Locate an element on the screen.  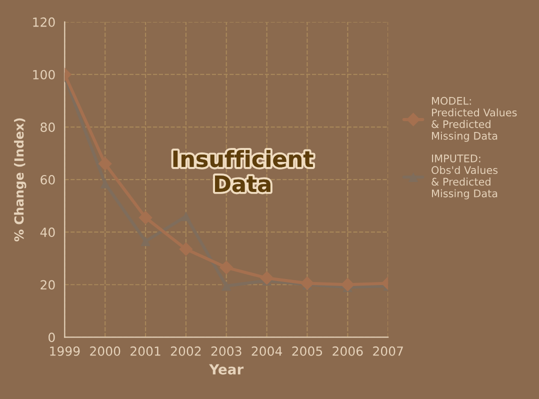
y-tick-label: 20 is located at coordinates (47, 285).